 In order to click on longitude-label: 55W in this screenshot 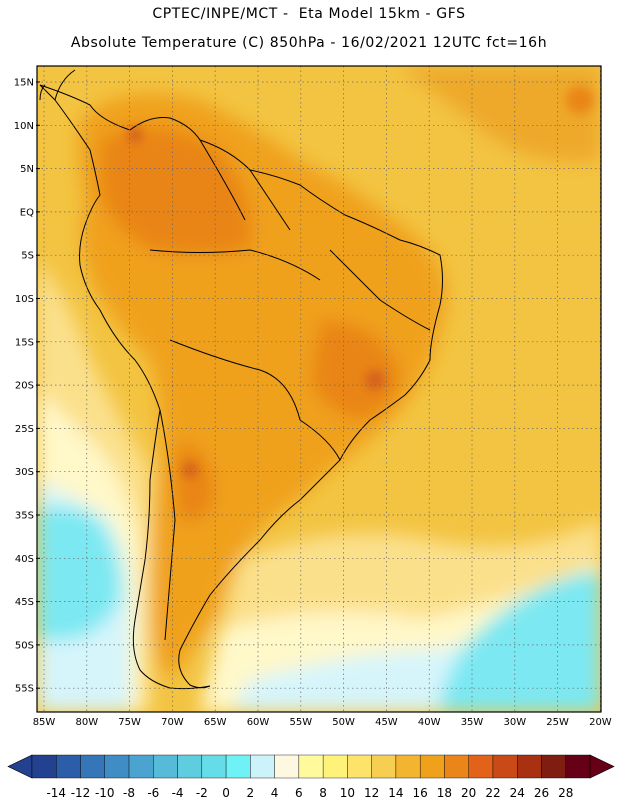, I will do `click(300, 722)`.